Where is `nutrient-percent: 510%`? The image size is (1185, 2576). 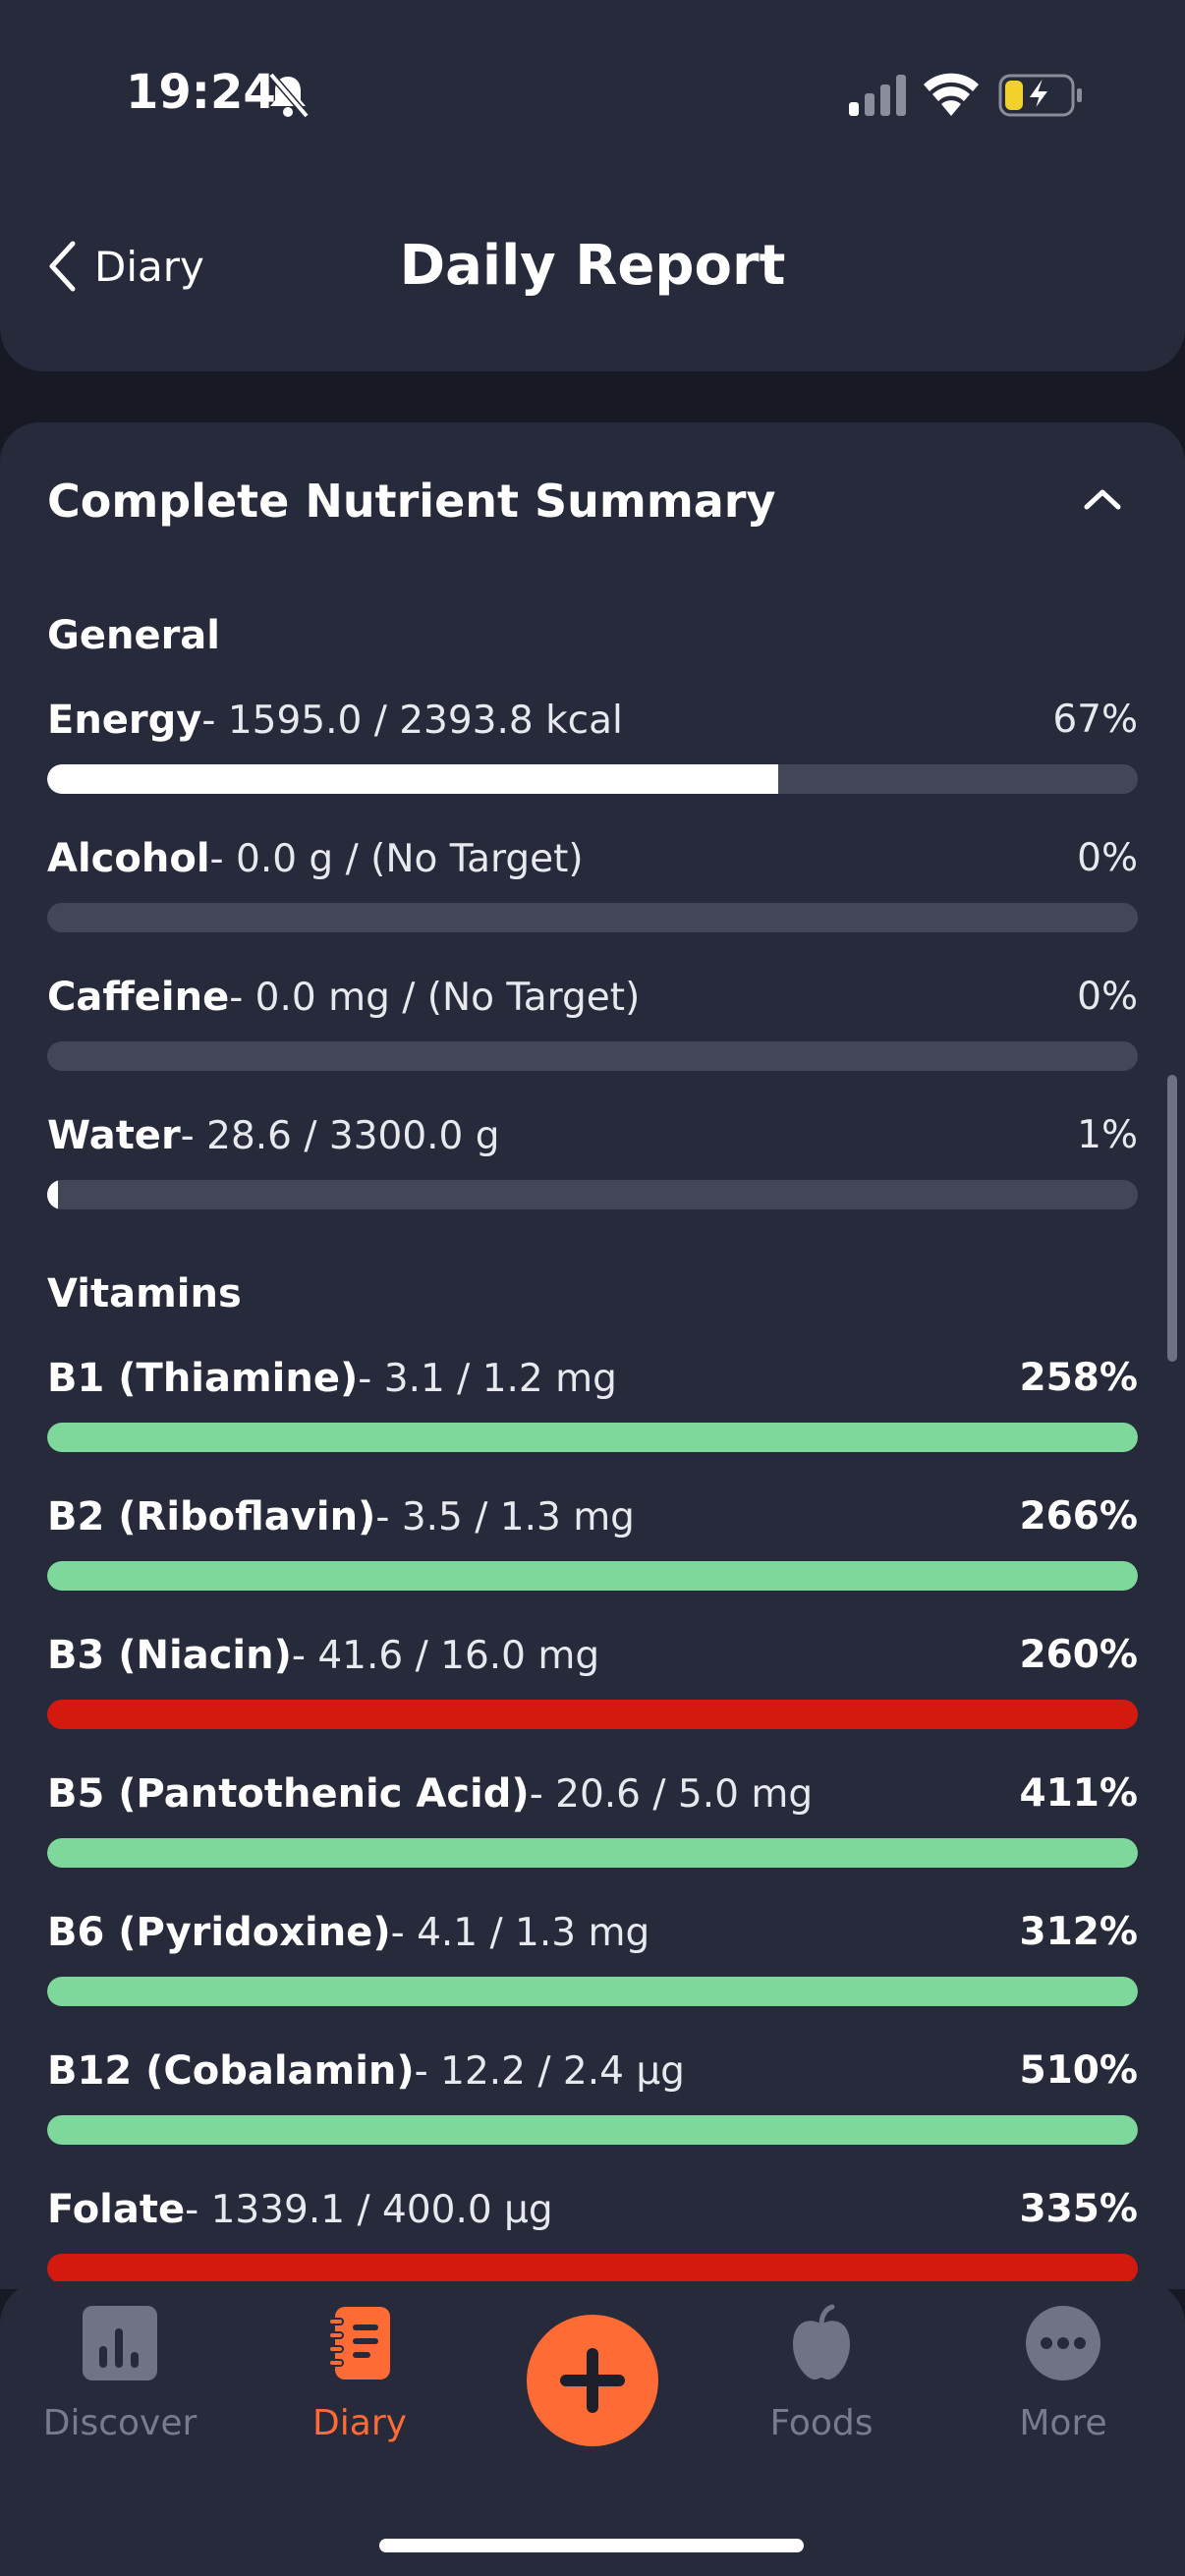 nutrient-percent: 510% is located at coordinates (1079, 2070).